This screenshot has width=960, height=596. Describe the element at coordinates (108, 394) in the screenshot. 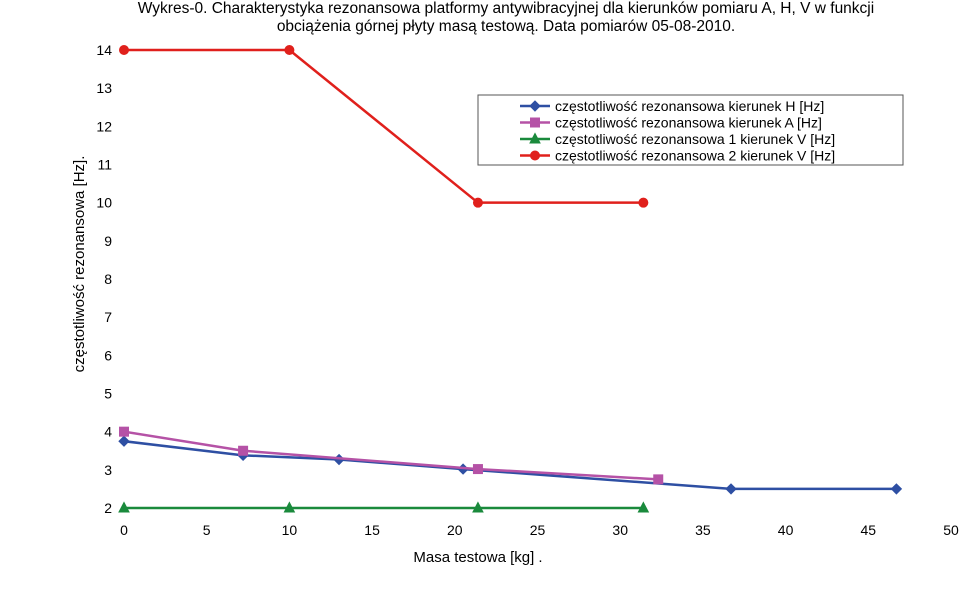

I see `y-tick-label: 5` at that location.